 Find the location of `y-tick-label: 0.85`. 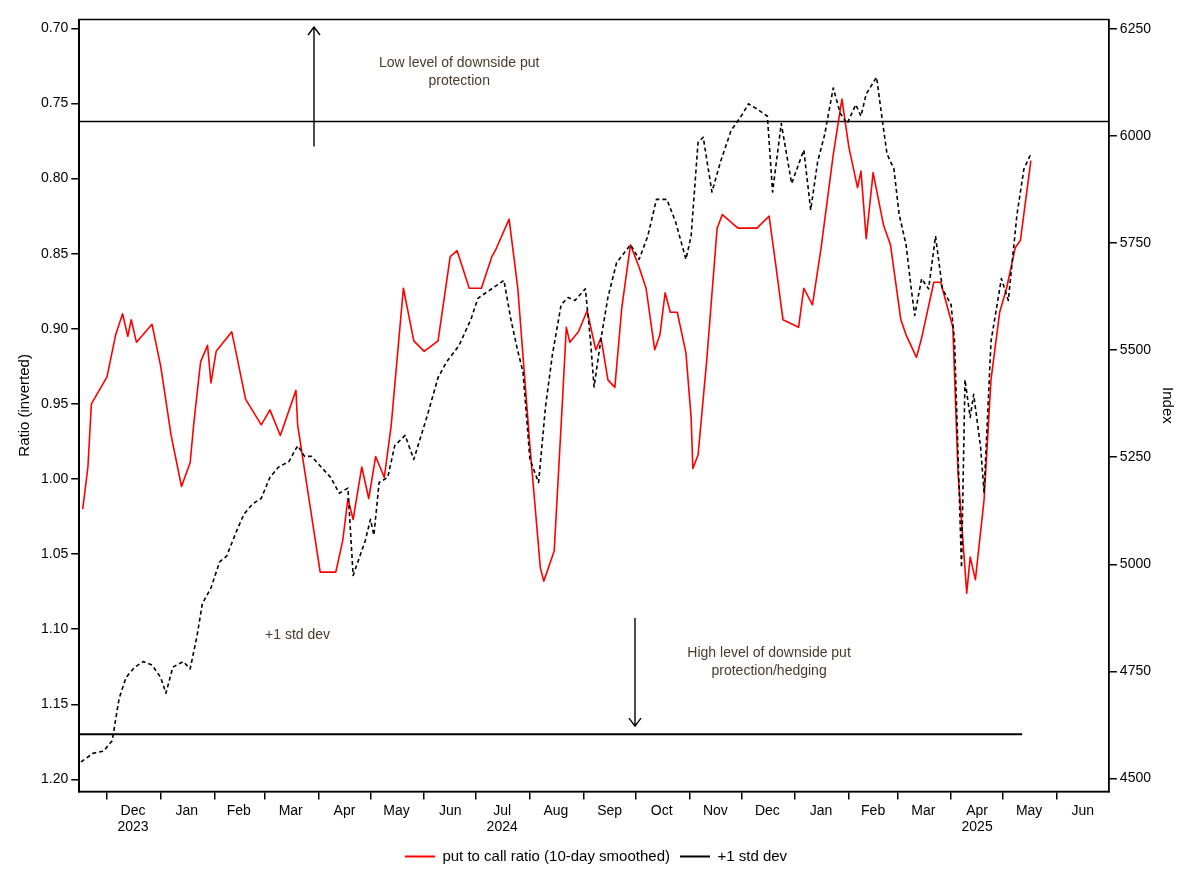

y-tick-label: 0.85 is located at coordinates (55, 252).